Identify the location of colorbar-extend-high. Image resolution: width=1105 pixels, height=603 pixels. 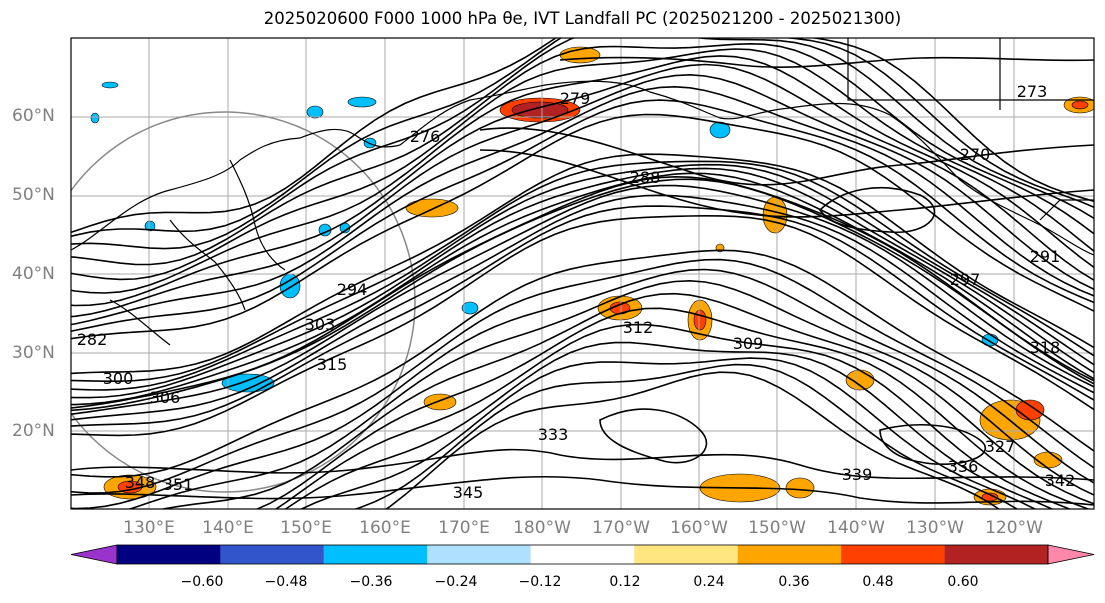
(1071, 554).